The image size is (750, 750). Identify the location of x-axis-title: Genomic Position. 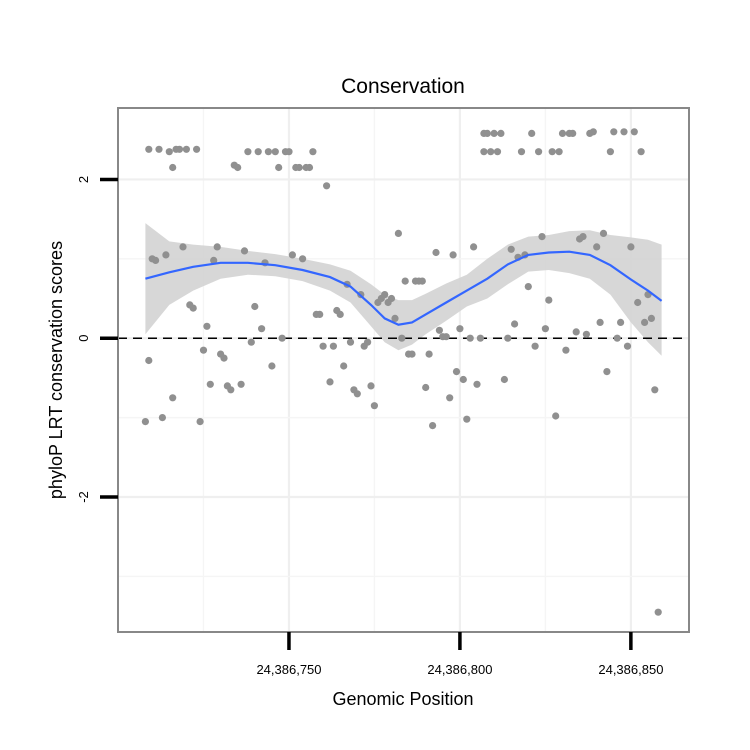
(402, 699).